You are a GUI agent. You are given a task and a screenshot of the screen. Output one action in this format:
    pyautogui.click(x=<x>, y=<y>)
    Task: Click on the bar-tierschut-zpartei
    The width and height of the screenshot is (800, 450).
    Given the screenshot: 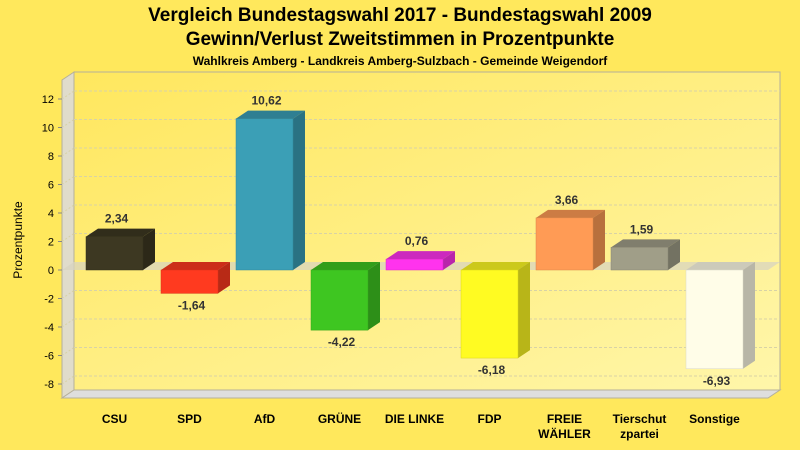 What is the action you would take?
    pyautogui.click(x=645, y=255)
    